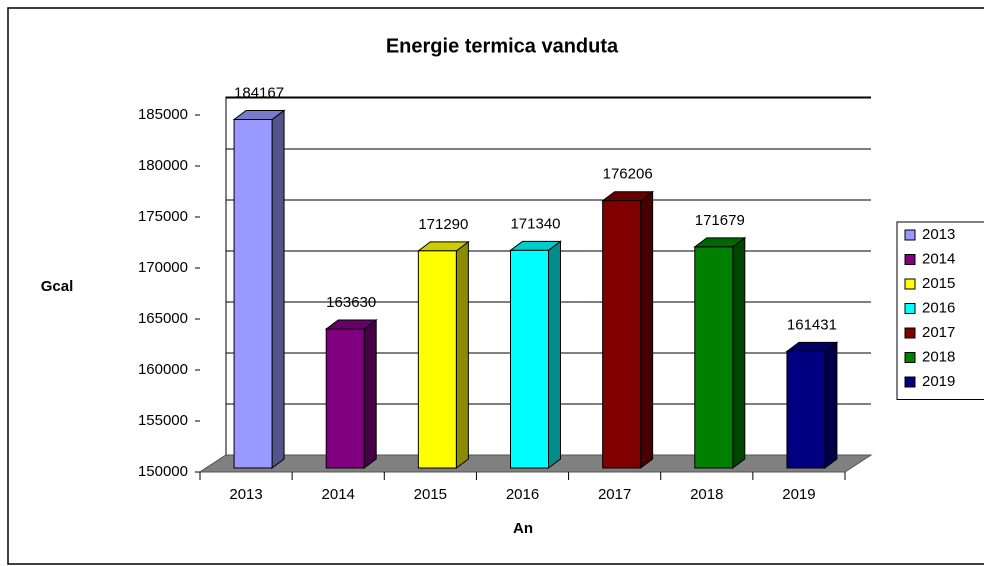 This screenshot has width=984, height=566. I want to click on x-tick-label: 2016, so click(522, 494).